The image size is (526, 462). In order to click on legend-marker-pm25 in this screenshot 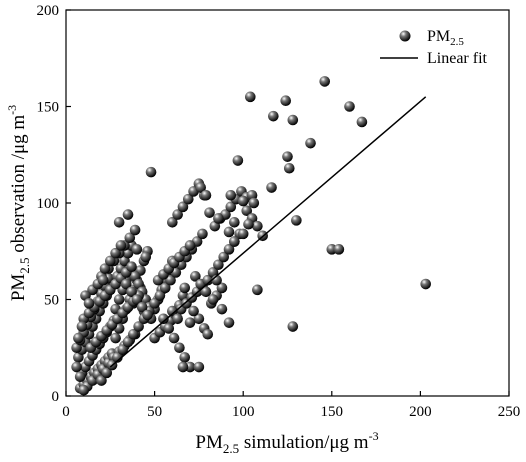, I will do `click(405, 36)`.